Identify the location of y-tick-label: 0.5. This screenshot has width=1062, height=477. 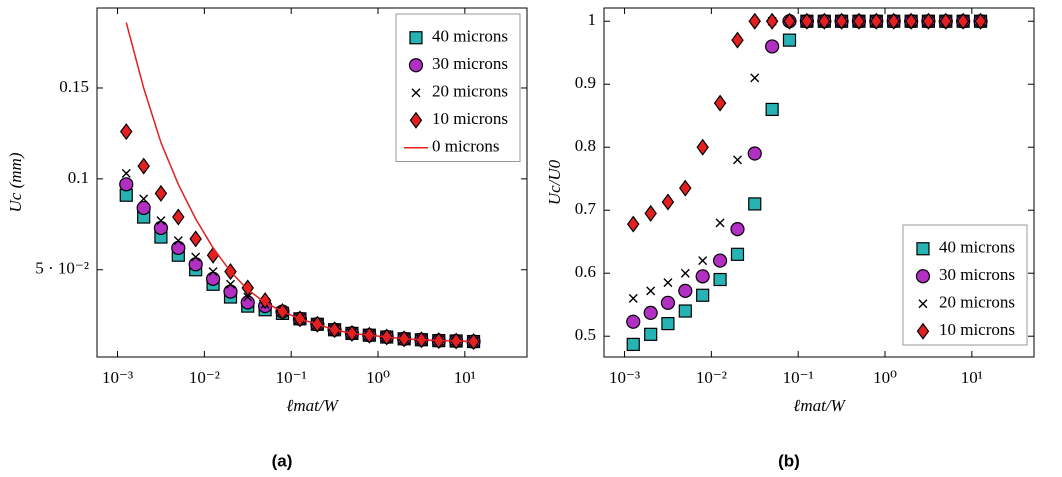
(585, 334).